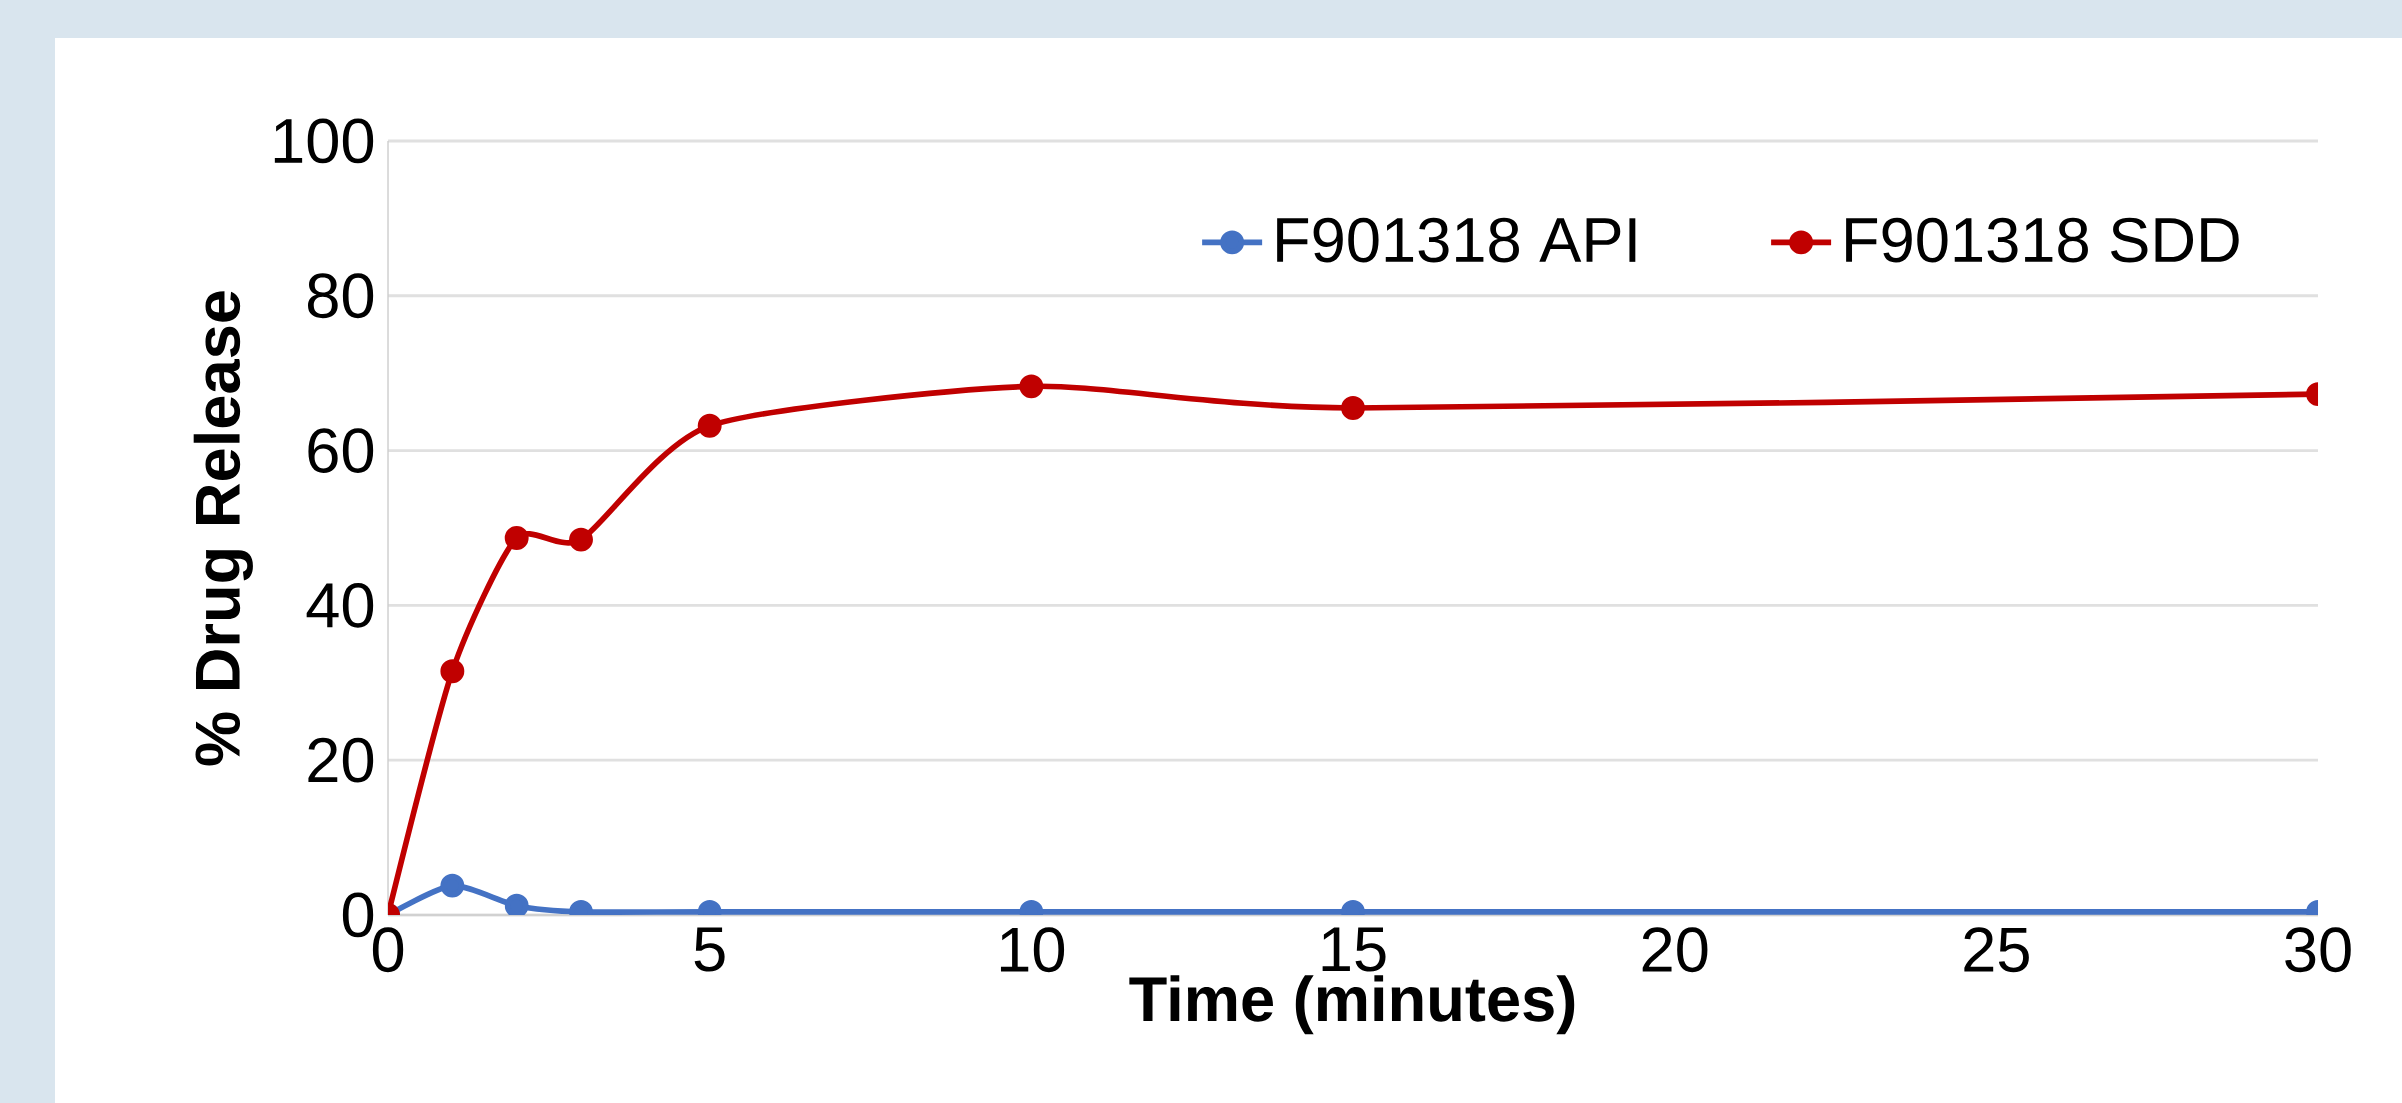 This screenshot has width=2402, height=1103. What do you see at coordinates (358, 915) in the screenshot?
I see `y-tick-label: 0` at bounding box center [358, 915].